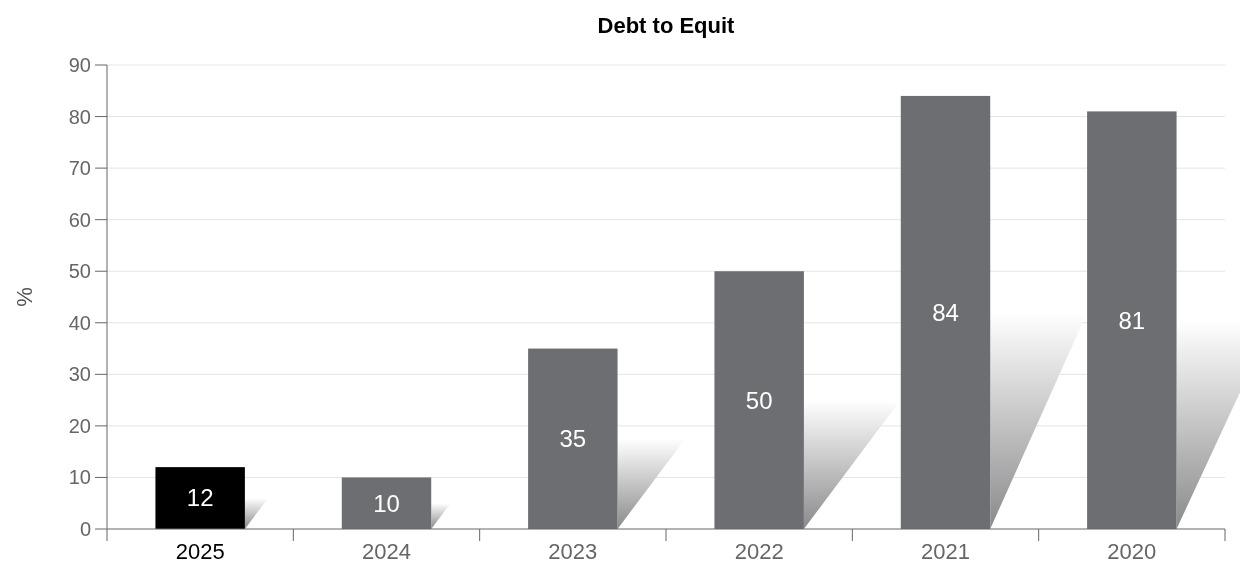  Describe the element at coordinates (79, 374) in the screenshot. I see `y-tick-label: 30` at that location.